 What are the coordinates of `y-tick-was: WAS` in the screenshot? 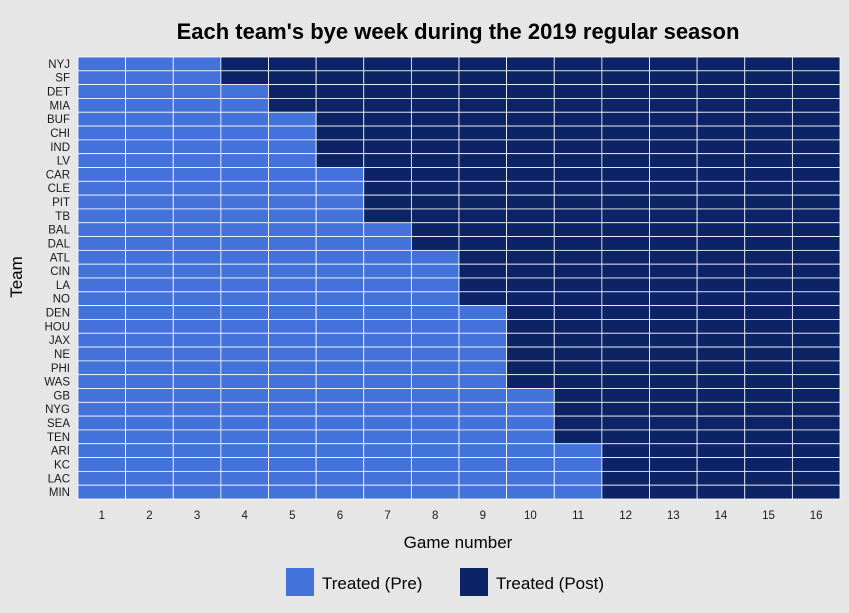 It's located at (57, 383).